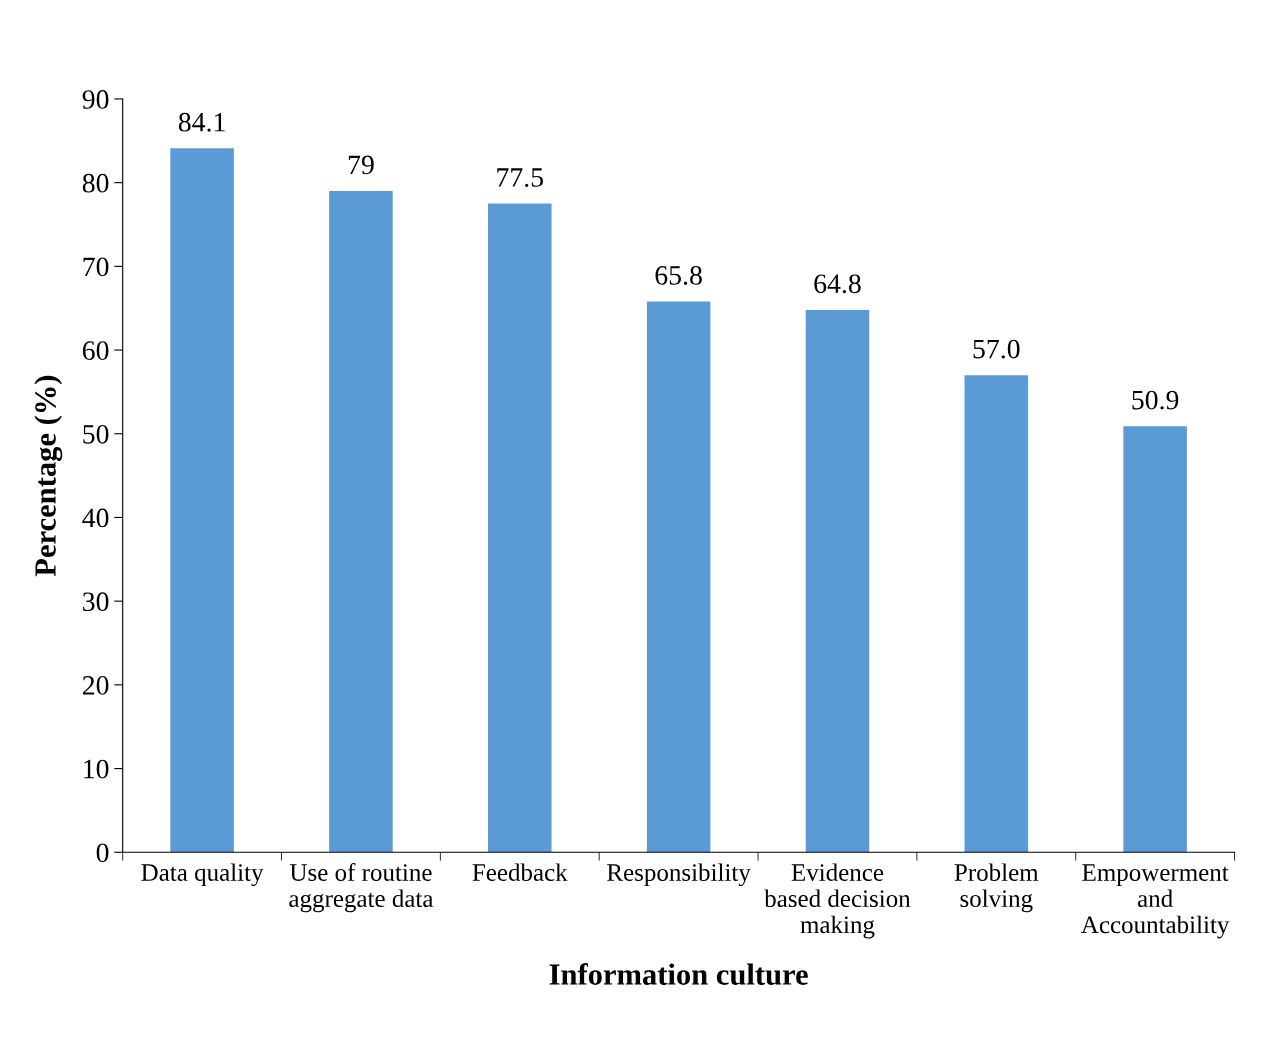 The height and width of the screenshot is (1064, 1278). I want to click on data-label: 64.8, so click(837, 284).